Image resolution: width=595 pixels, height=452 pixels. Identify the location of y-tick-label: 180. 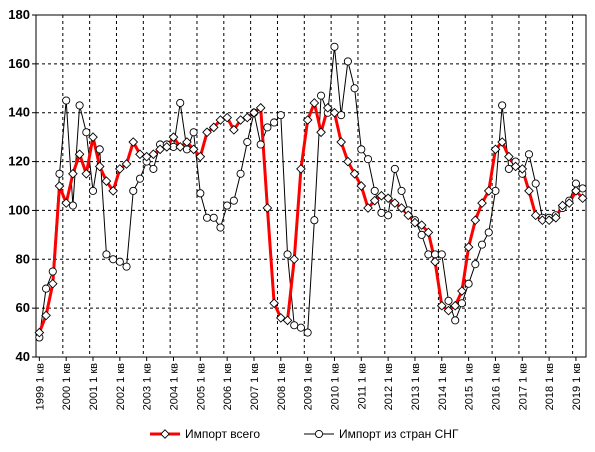
(19, 14).